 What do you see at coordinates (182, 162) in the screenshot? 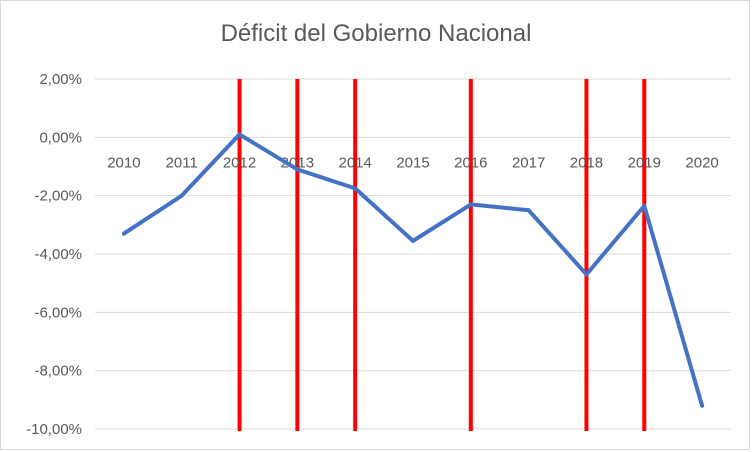
I see `x-tick-label: 2011` at bounding box center [182, 162].